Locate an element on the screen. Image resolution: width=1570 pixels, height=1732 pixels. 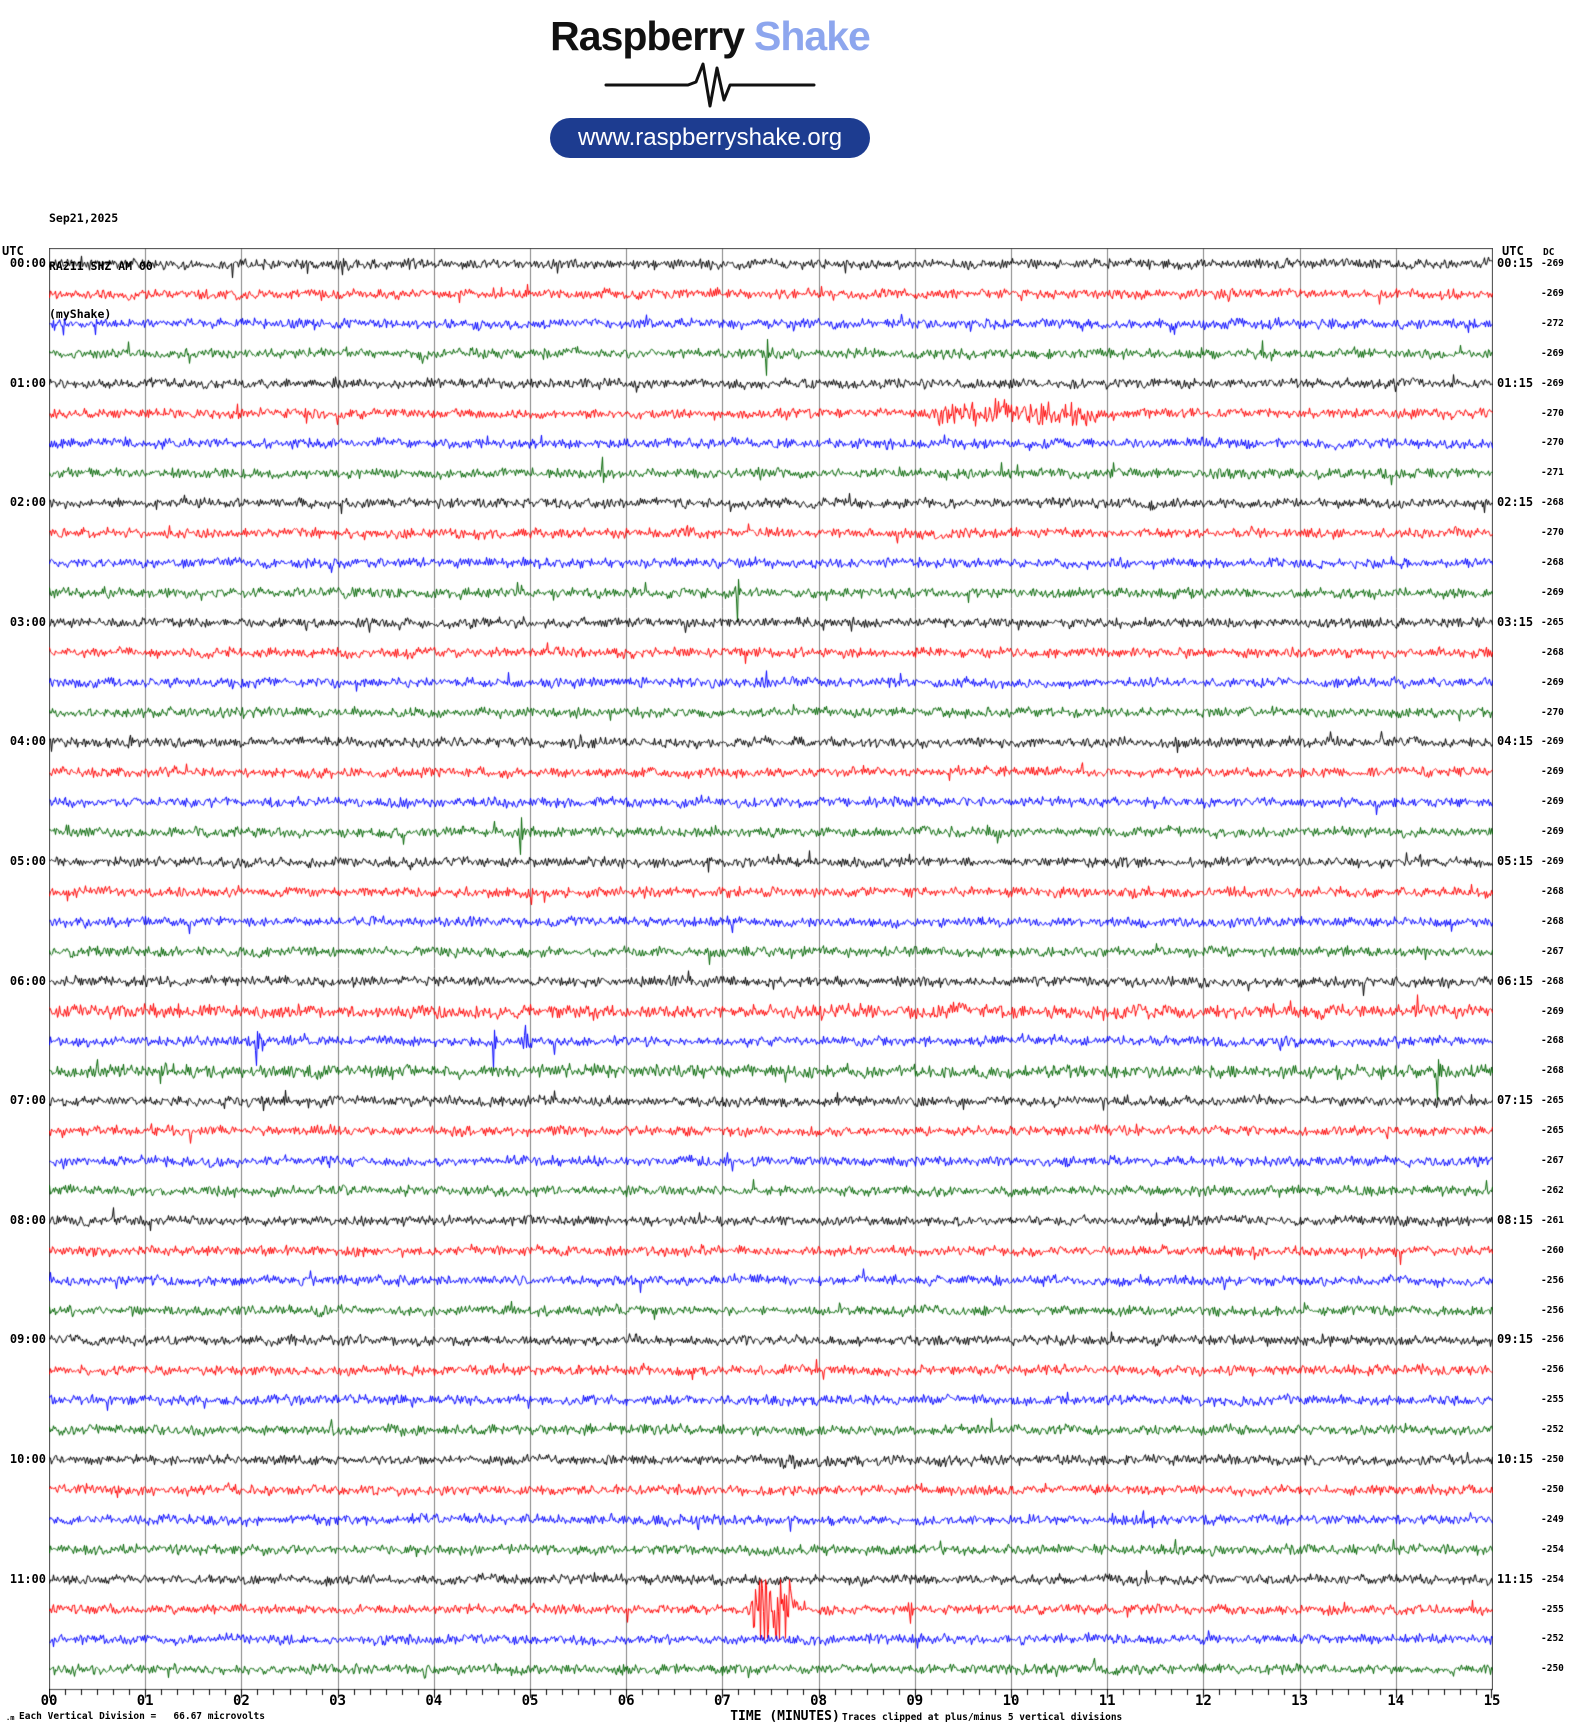
hour-label-left: 00:00 is located at coordinates (27, 263).